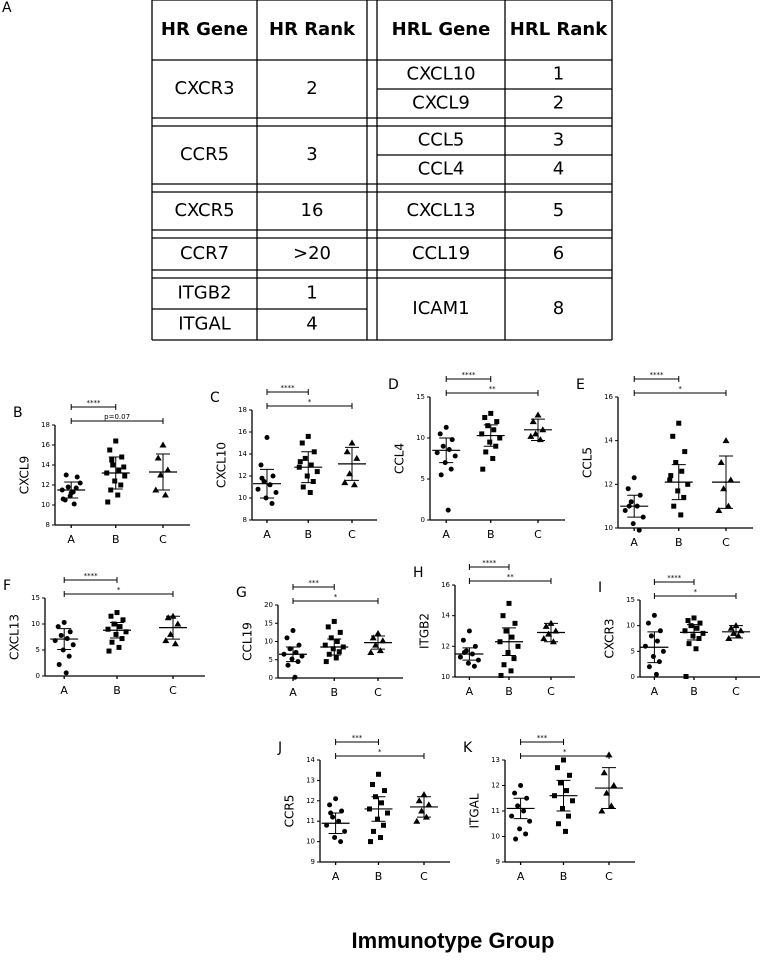 This screenshot has width=784, height=961. I want to click on table-cell: ICAM1, so click(440, 308).